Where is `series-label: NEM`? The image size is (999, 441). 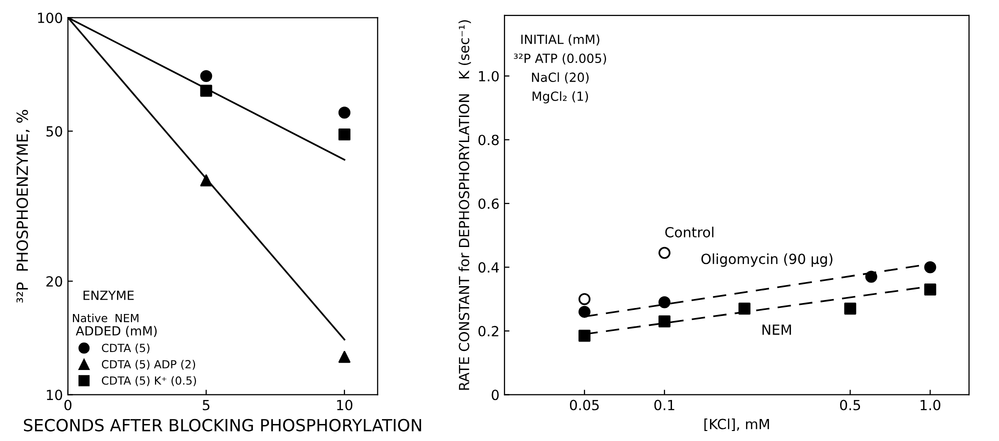
series-label: NEM is located at coordinates (776, 329).